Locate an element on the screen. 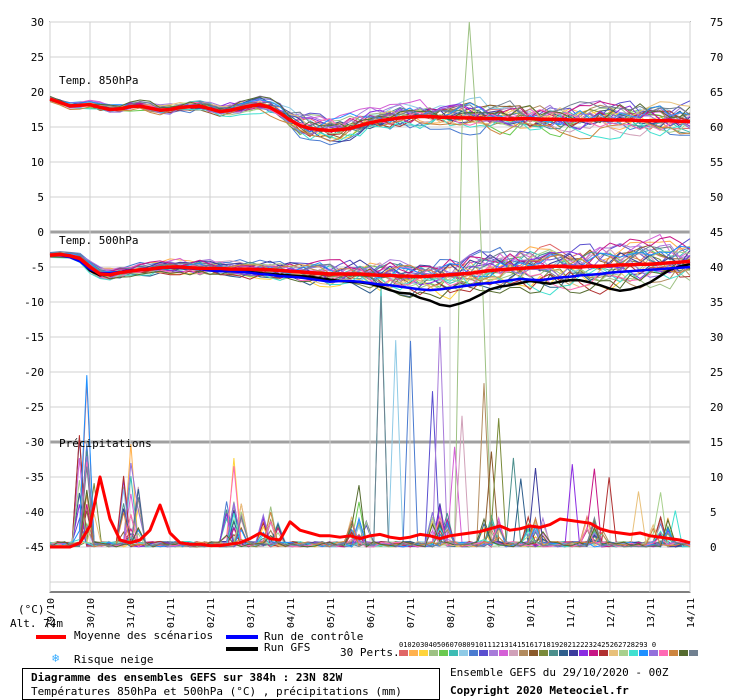 The image size is (740, 700). left-tick-label: -25 is located at coordinates (34, 407).